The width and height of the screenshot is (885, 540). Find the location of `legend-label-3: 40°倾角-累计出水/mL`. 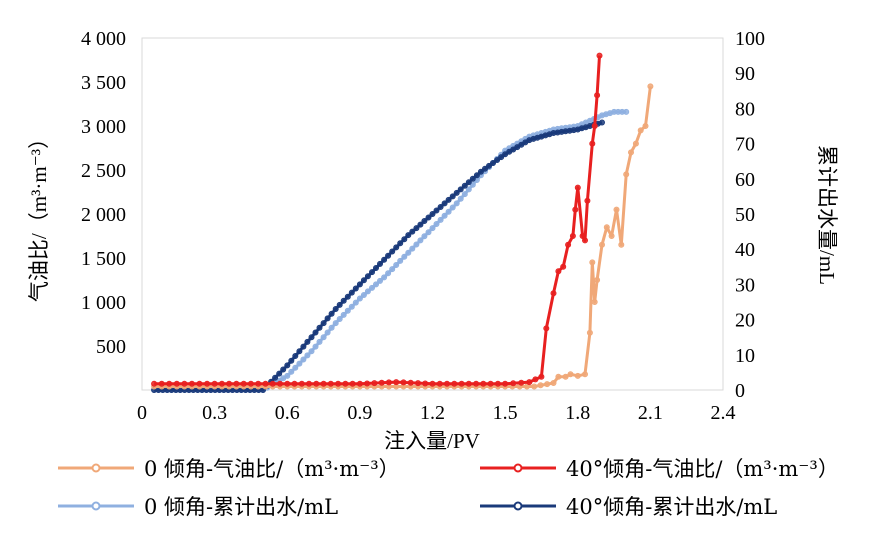

legend-label-3: 40°倾角-累计出水/mL is located at coordinates (672, 507).